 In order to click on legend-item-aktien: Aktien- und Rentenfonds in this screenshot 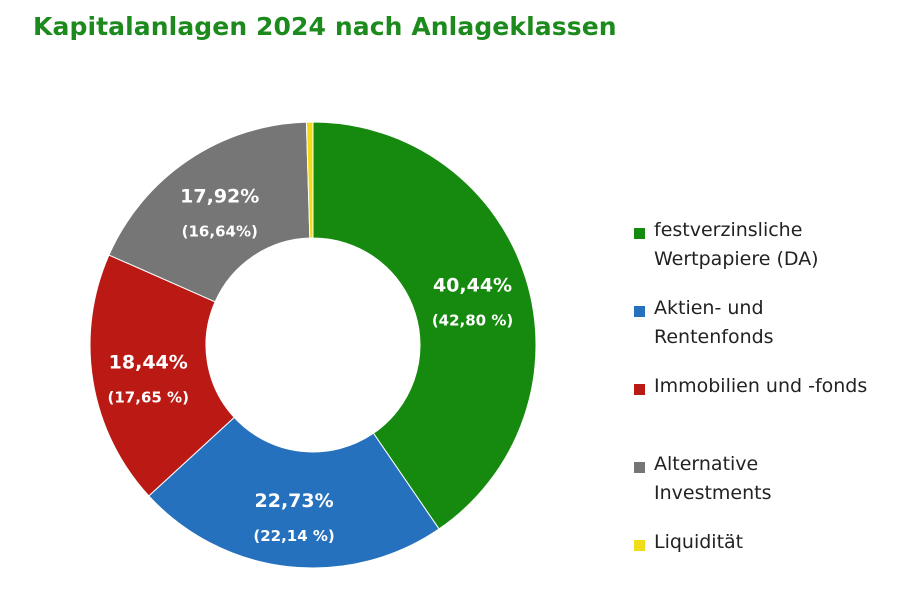, I will do `click(764, 324)`.